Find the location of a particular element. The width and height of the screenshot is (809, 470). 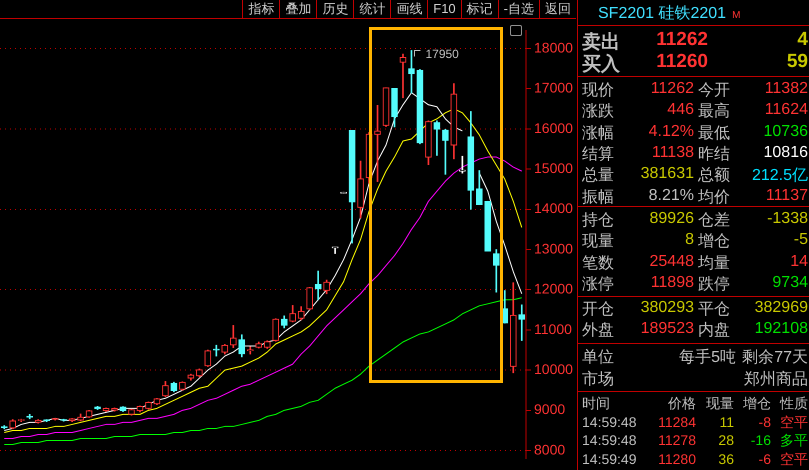

text: 28 is located at coordinates (726, 441).